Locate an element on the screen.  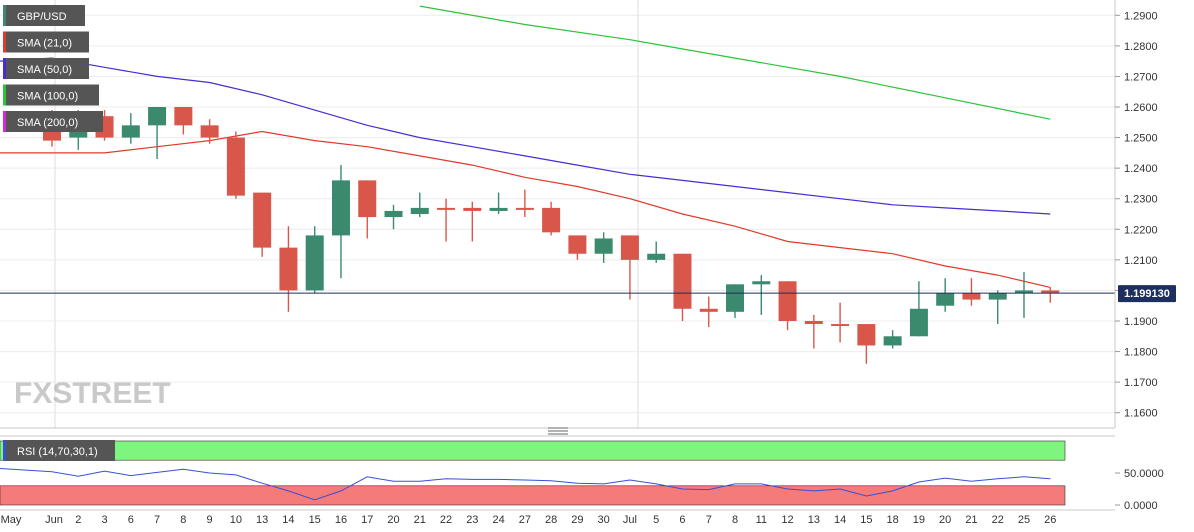
logo-text-label: FXSTREET is located at coordinates (92, 393).